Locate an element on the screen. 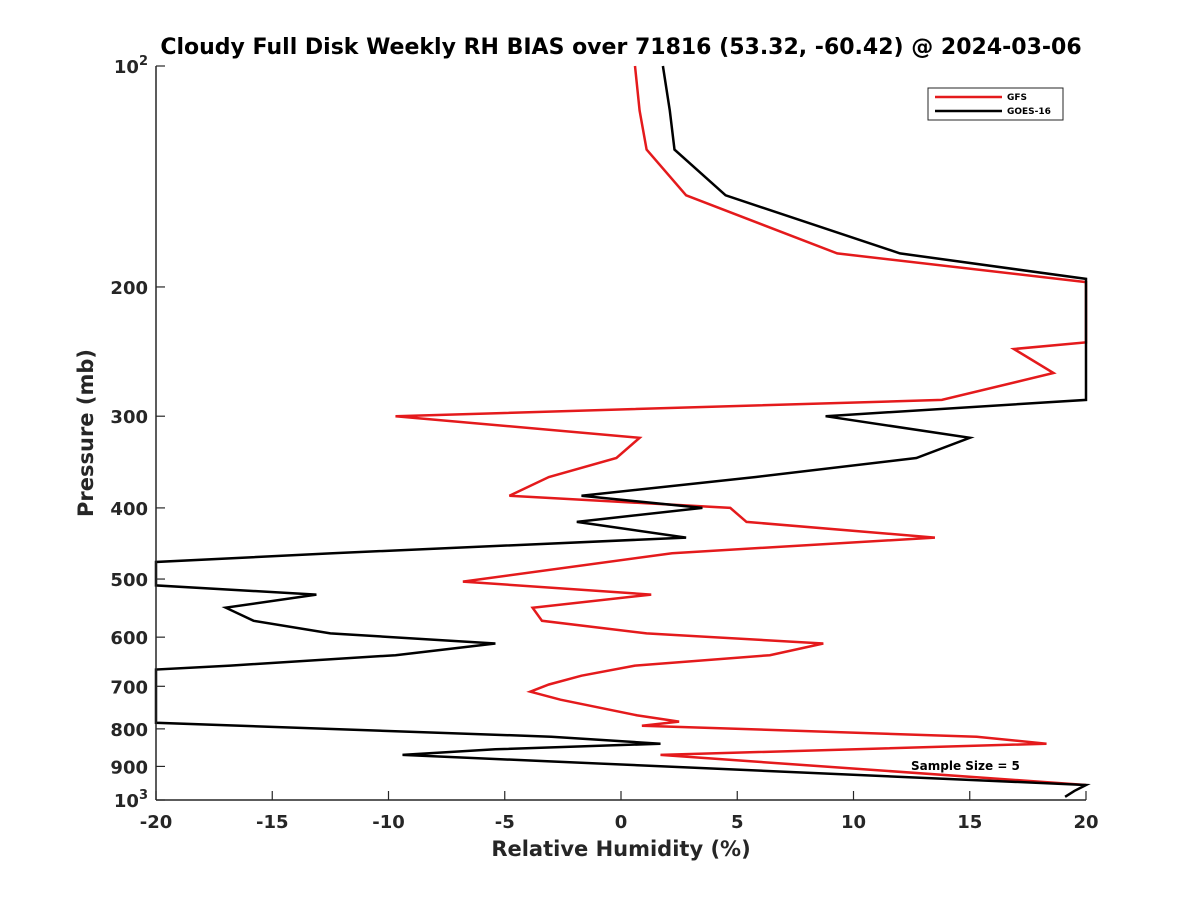 This screenshot has width=1200, height=900. y-tick-label: 900 is located at coordinates (129, 767).